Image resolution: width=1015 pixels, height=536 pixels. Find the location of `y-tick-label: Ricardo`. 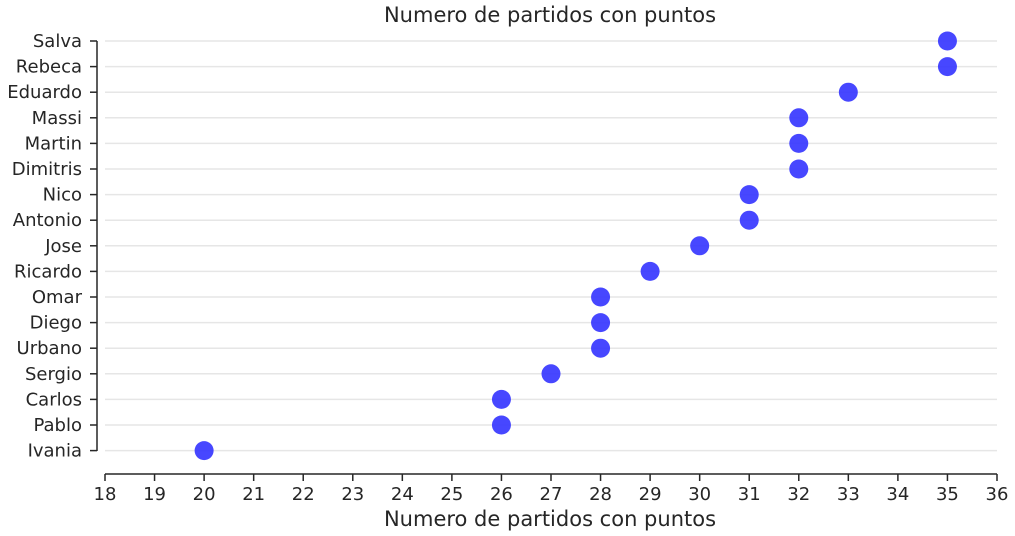

y-tick-label: Ricardo is located at coordinates (48, 271).